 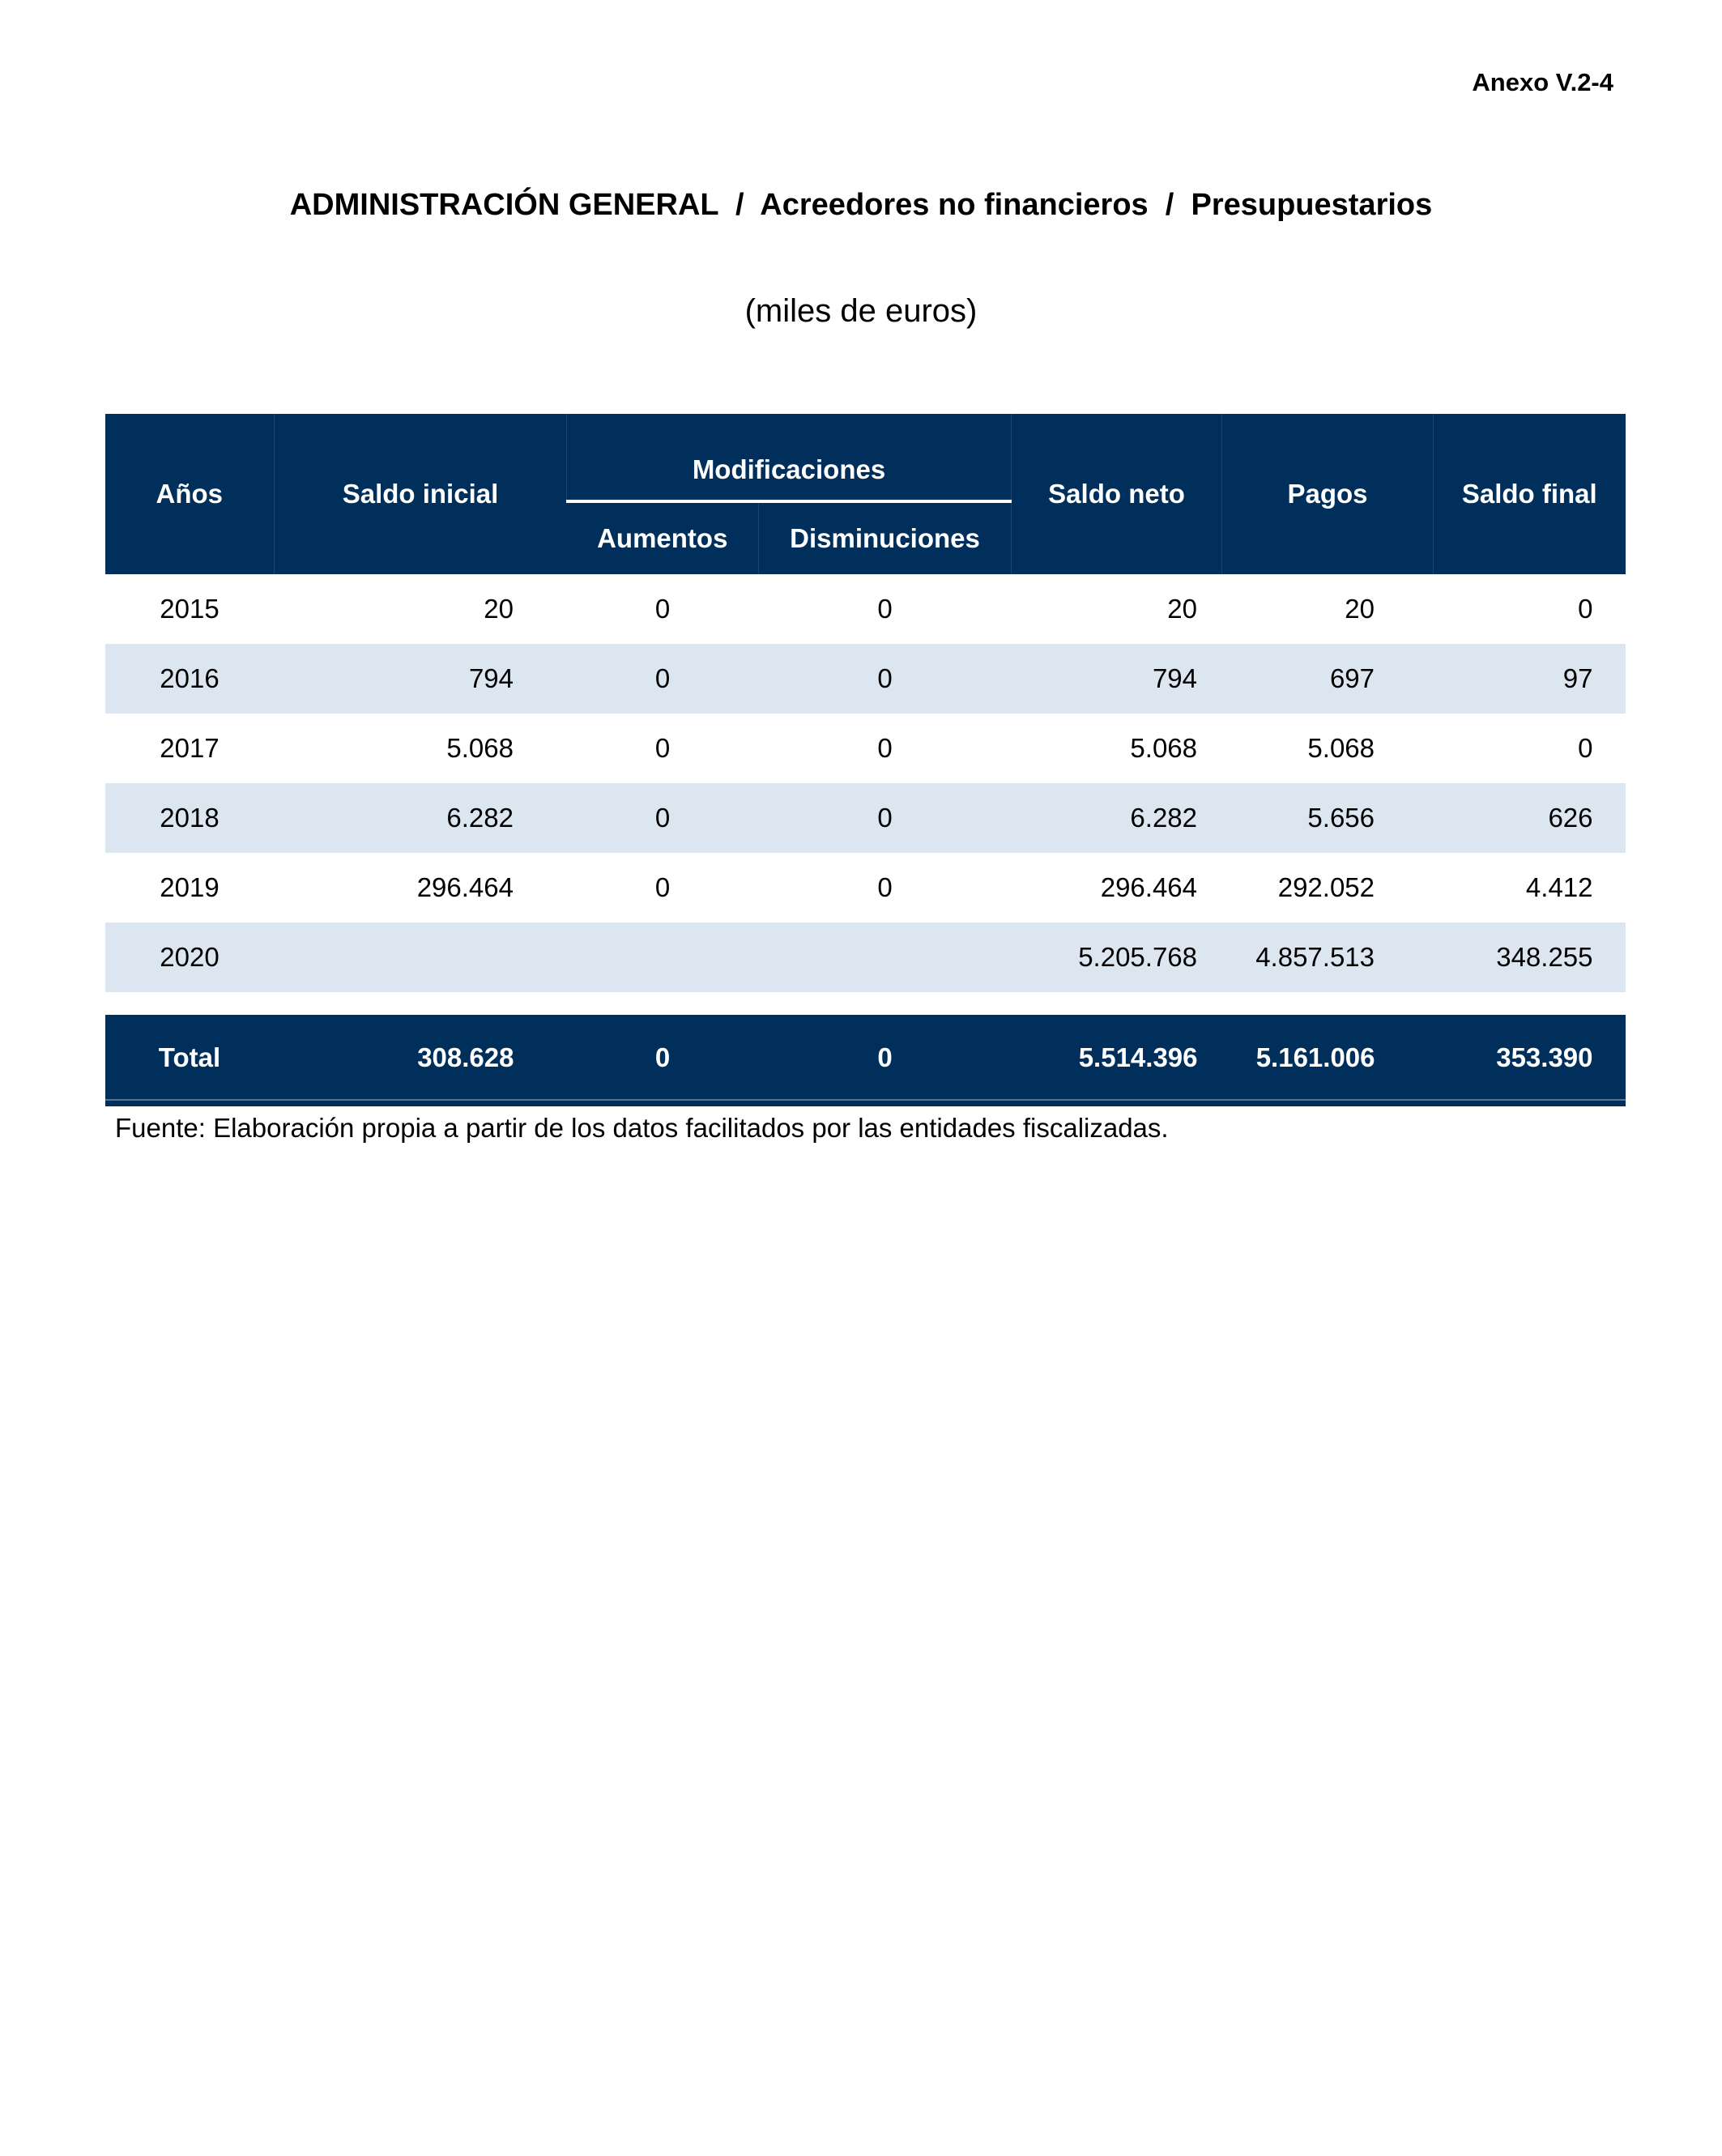 I want to click on table-row: 2016 794 0 0 794 697 97, so click(x=865, y=679).